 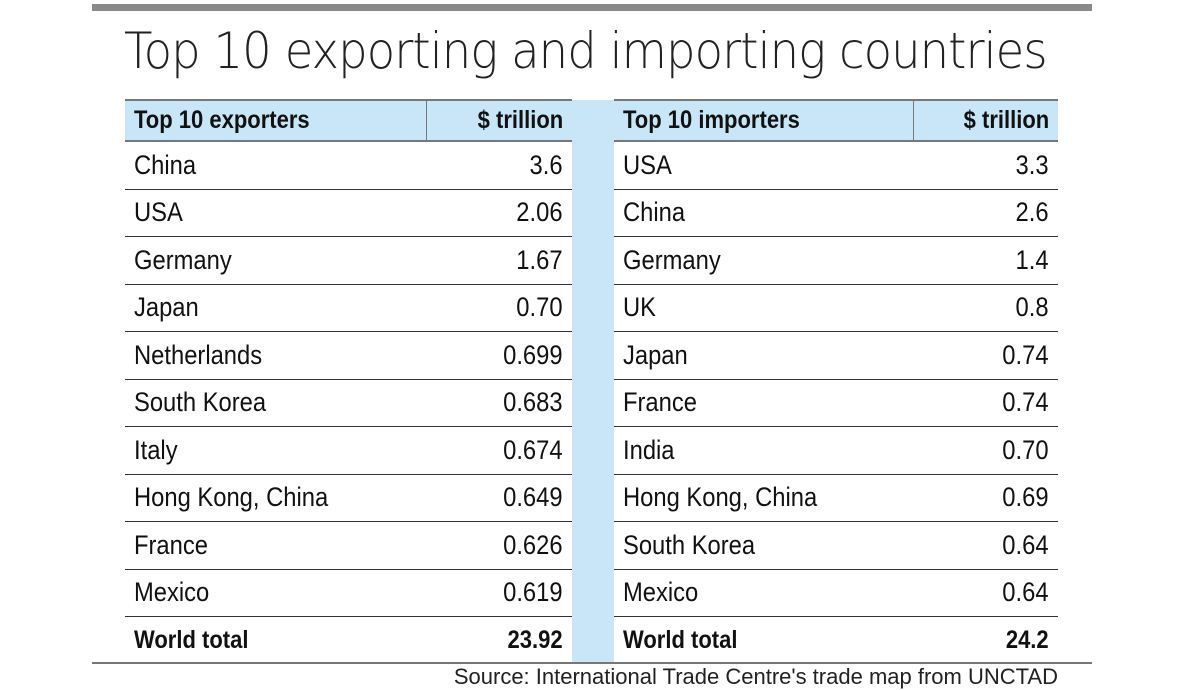 I want to click on country-cell: India, so click(x=763, y=450).